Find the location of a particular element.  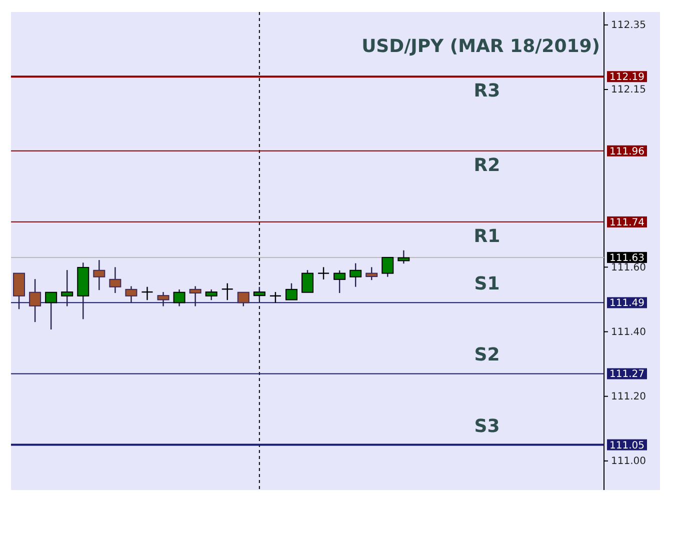

annotation: S3 is located at coordinates (487, 426).